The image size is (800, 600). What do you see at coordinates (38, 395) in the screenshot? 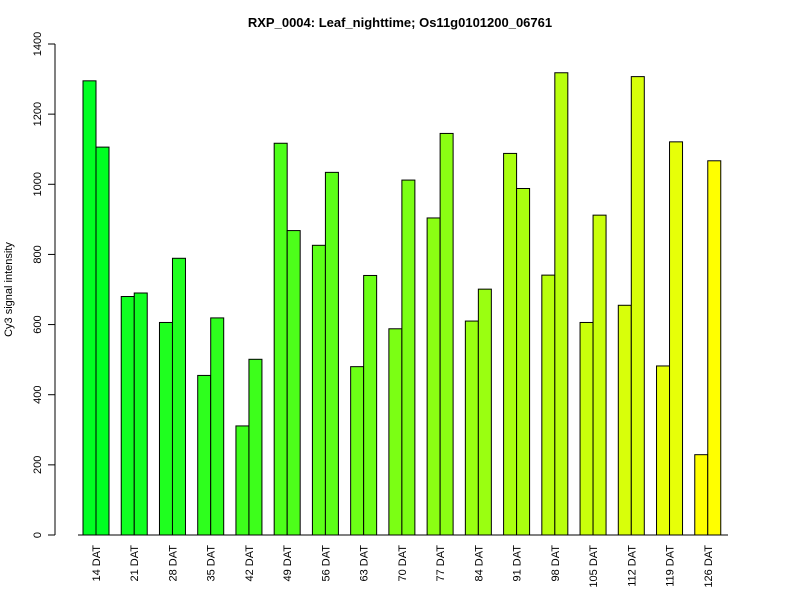
I see `y-tick-label: 400` at bounding box center [38, 395].